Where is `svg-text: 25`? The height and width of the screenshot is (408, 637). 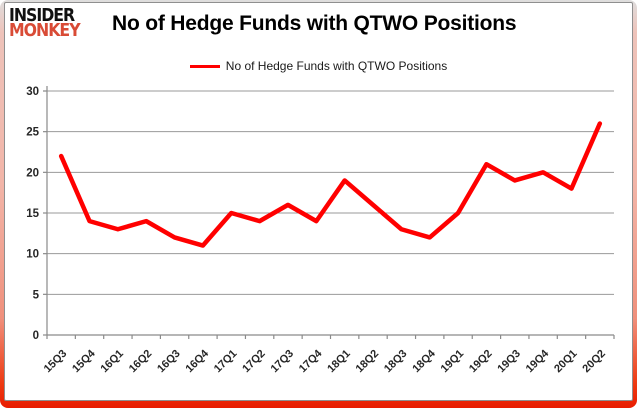 svg-text: 25 is located at coordinates (32, 133).